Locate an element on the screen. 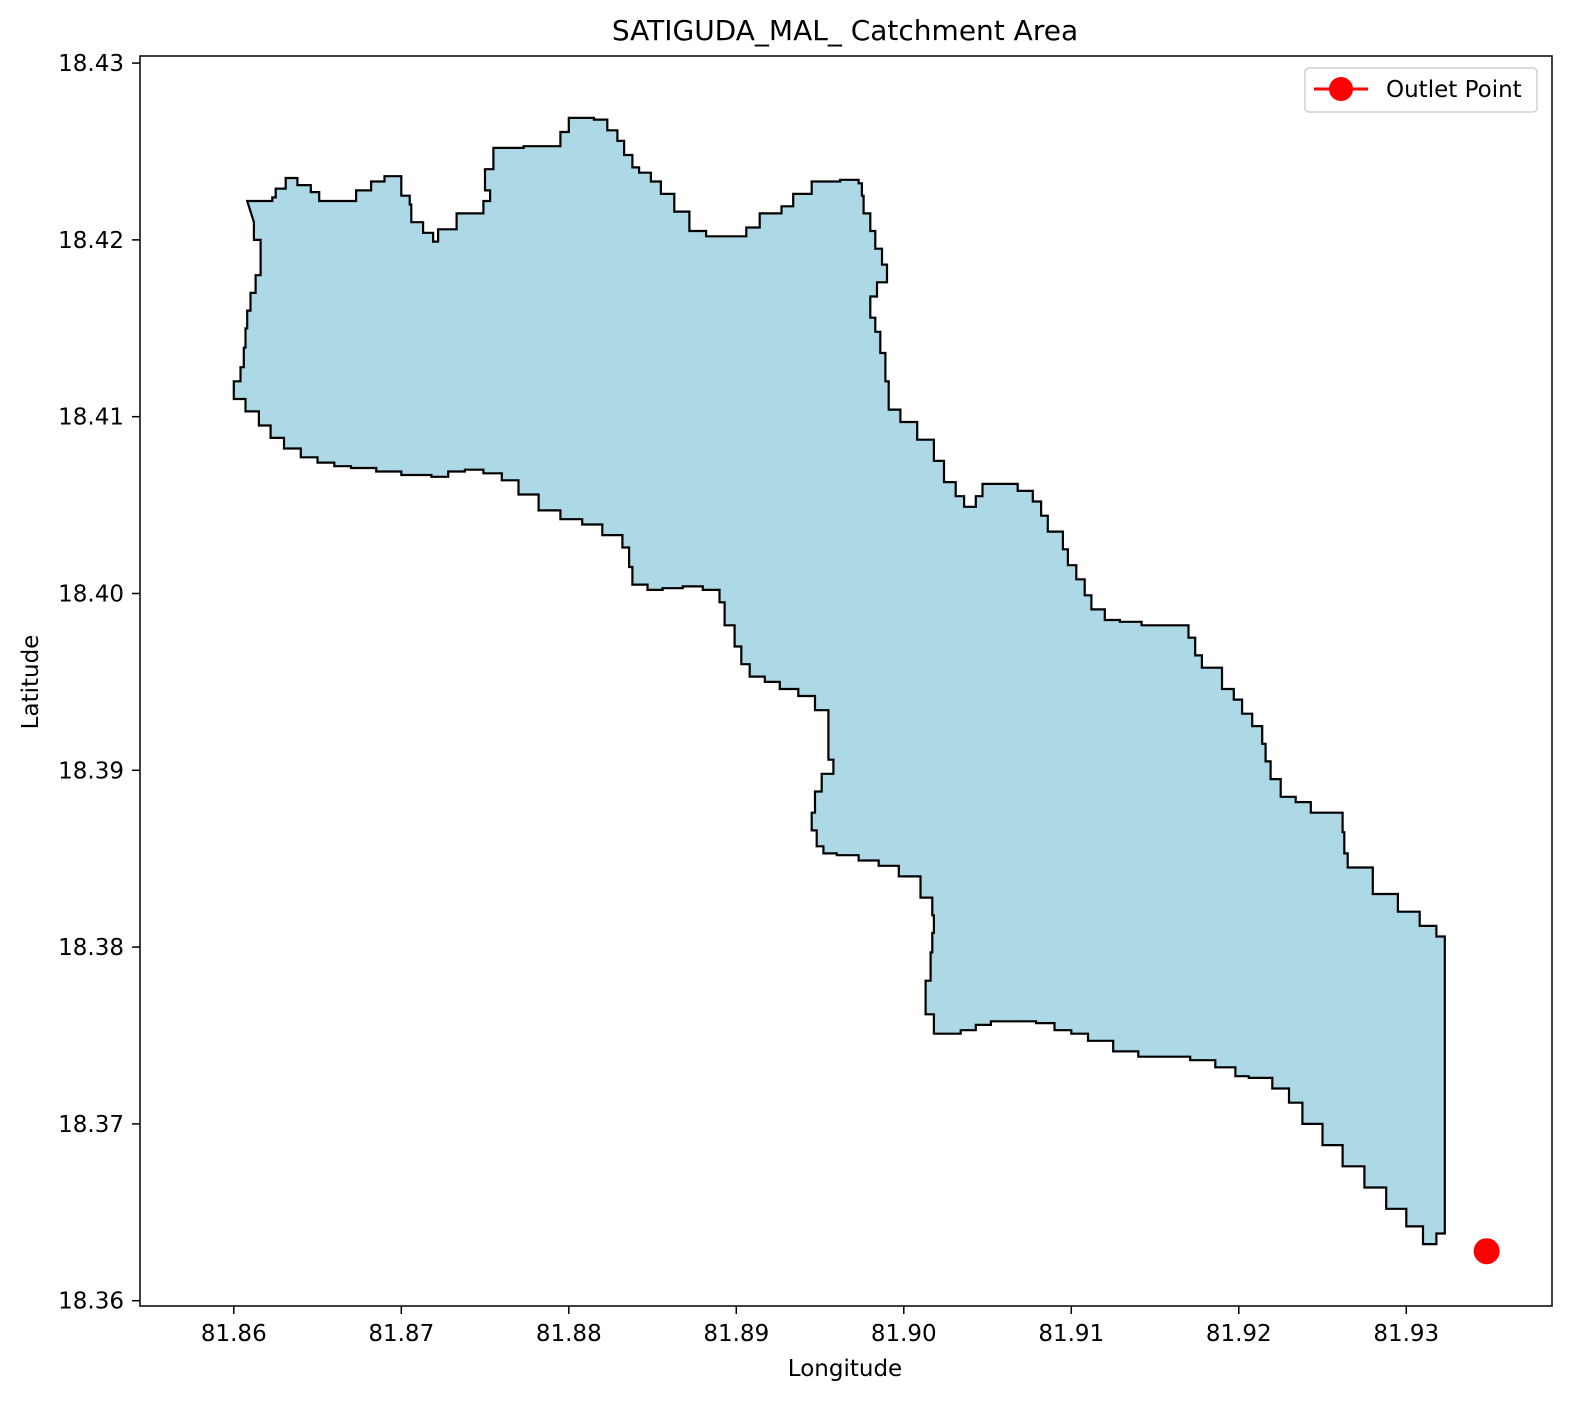  x-tick-label: 81.93 is located at coordinates (1406, 1334).